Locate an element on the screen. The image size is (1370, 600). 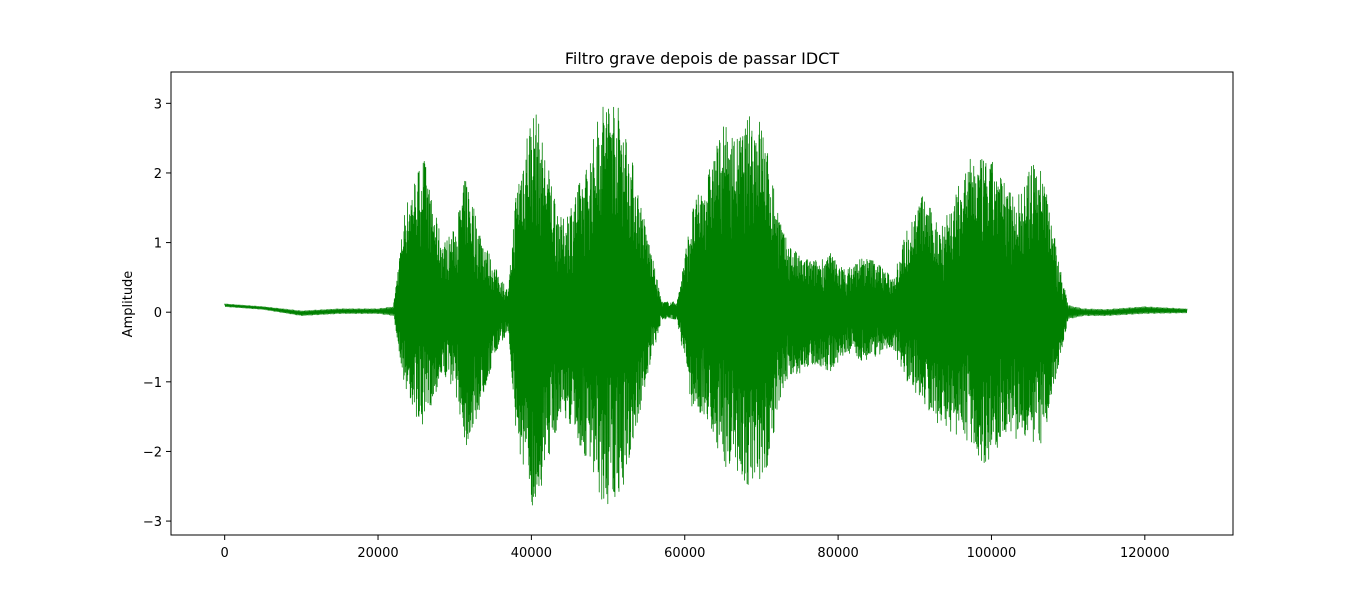
y-tick-label: −2 is located at coordinates (152, 452).